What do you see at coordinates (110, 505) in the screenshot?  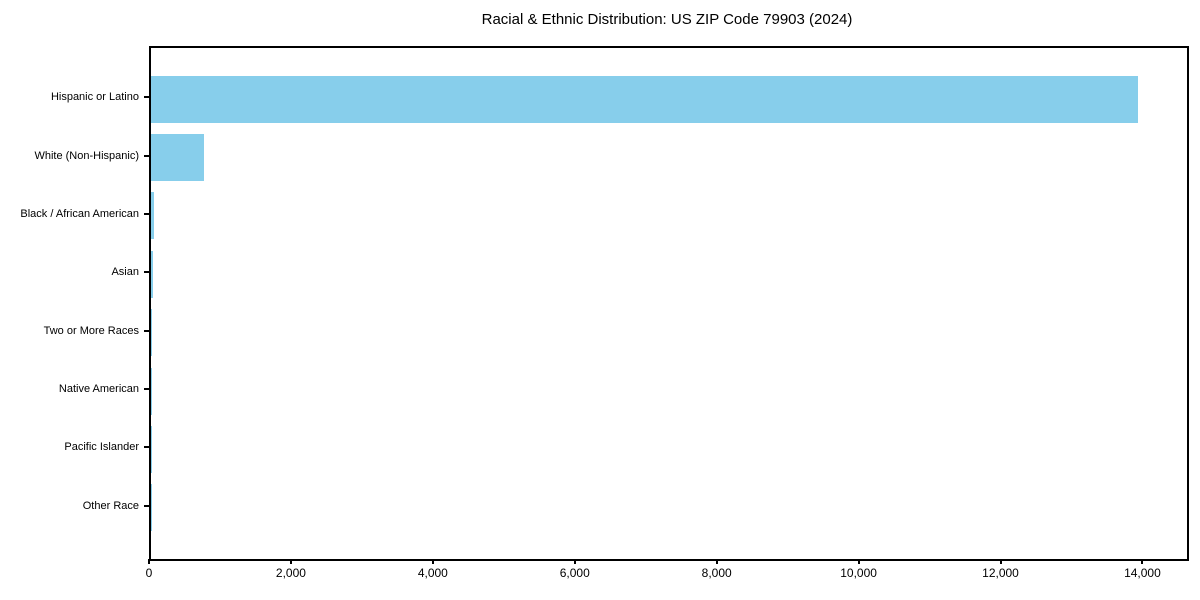 I see `y-tick-label: Other Race` at bounding box center [110, 505].